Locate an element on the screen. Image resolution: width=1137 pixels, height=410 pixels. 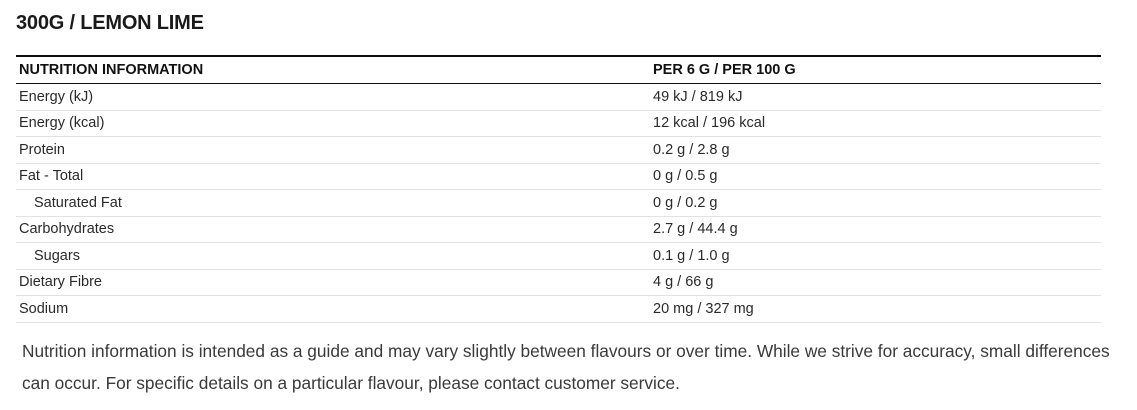
amount: 4 g / 66 g is located at coordinates (875, 282).